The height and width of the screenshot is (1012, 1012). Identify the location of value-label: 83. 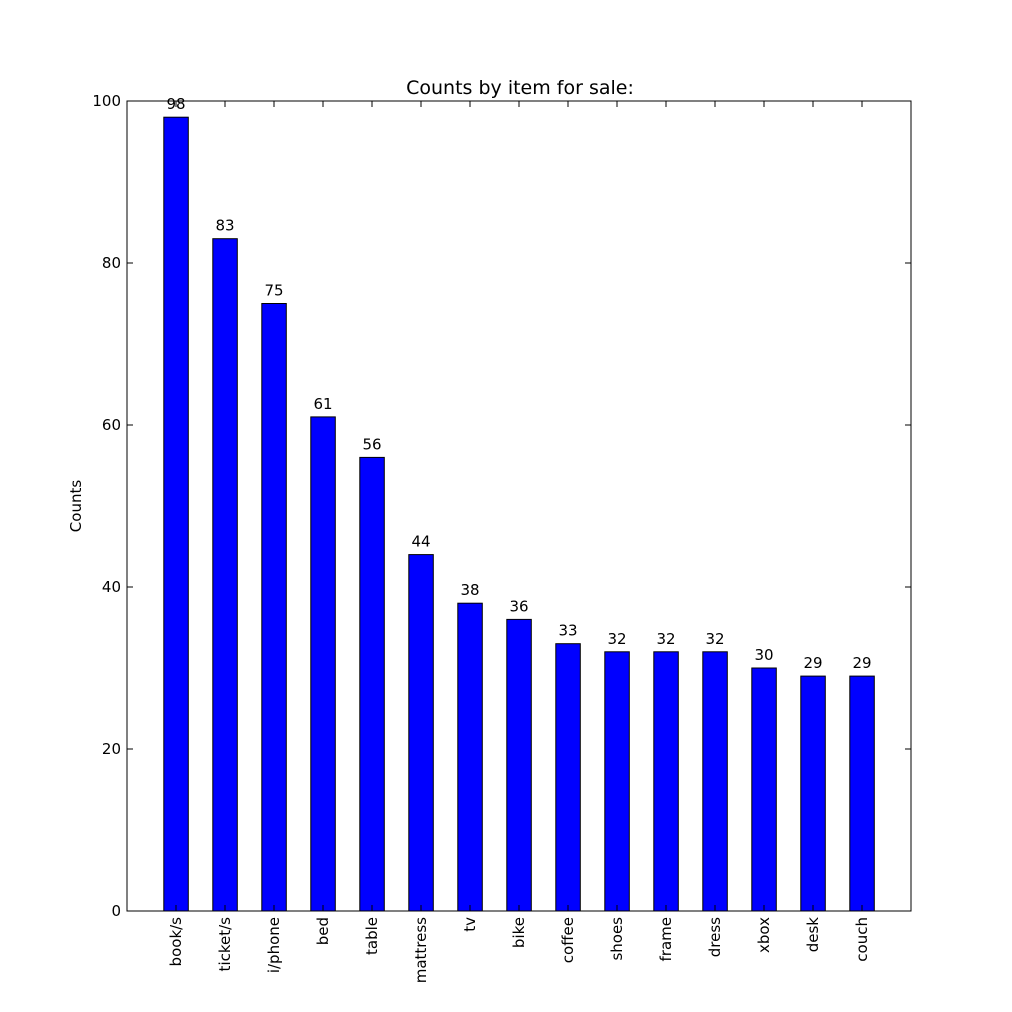
(224, 226).